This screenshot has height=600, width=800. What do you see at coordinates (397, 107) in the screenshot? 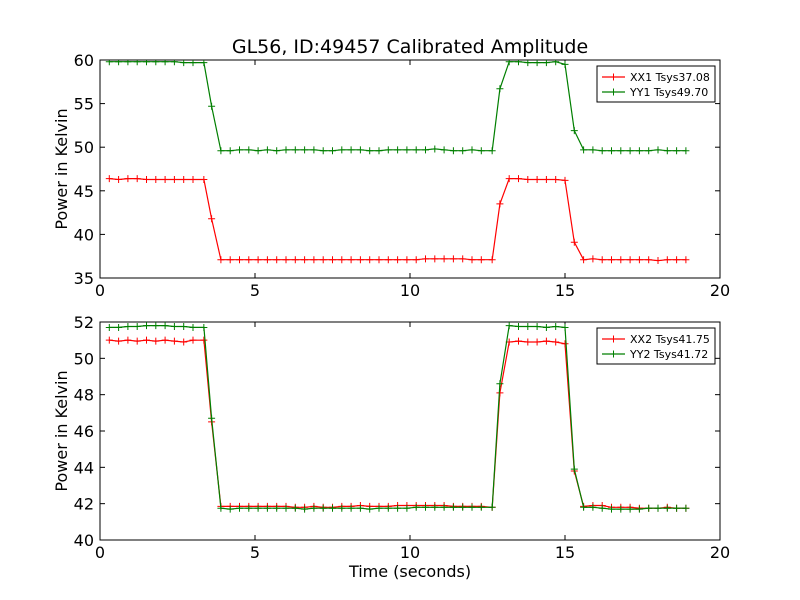
I see `series-yy` at bounding box center [397, 107].